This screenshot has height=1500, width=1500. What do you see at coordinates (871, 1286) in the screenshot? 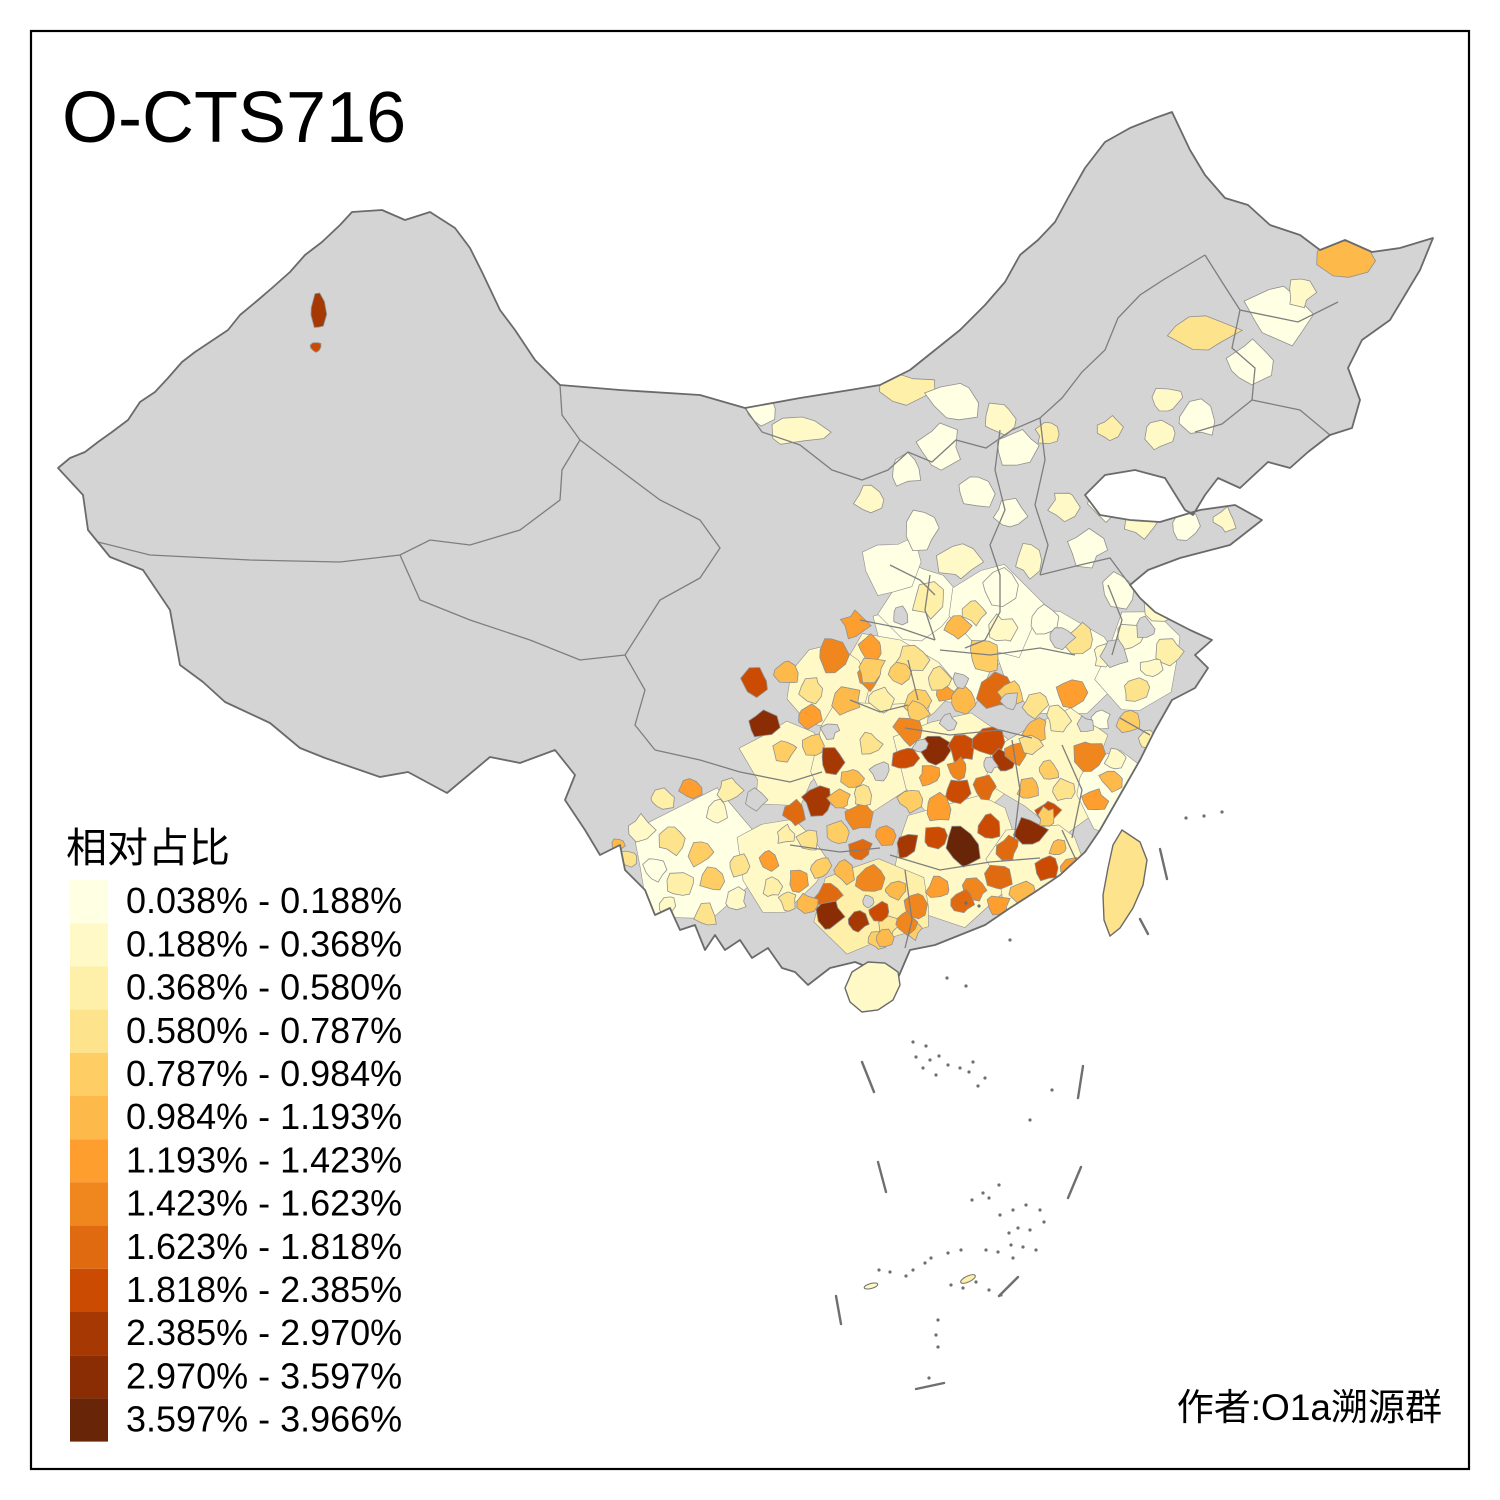
I see `small-island` at bounding box center [871, 1286].